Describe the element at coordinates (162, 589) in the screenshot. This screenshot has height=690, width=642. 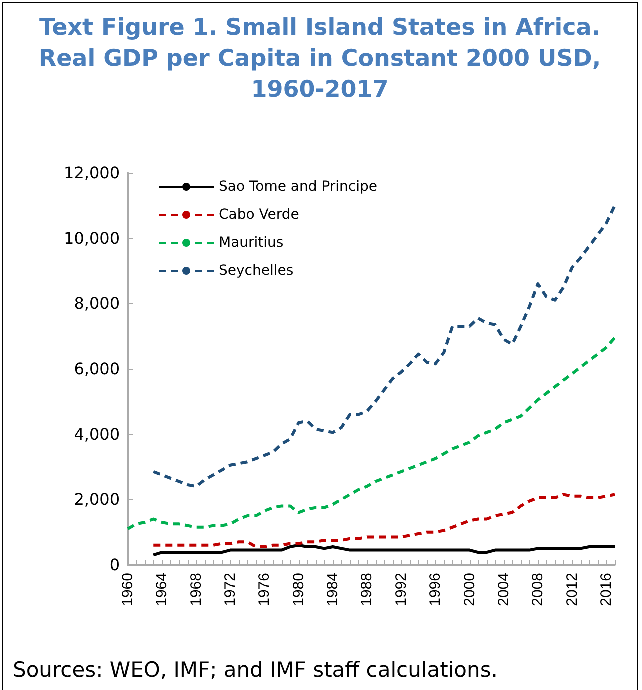
I see `x-tick-label: 1964` at that location.